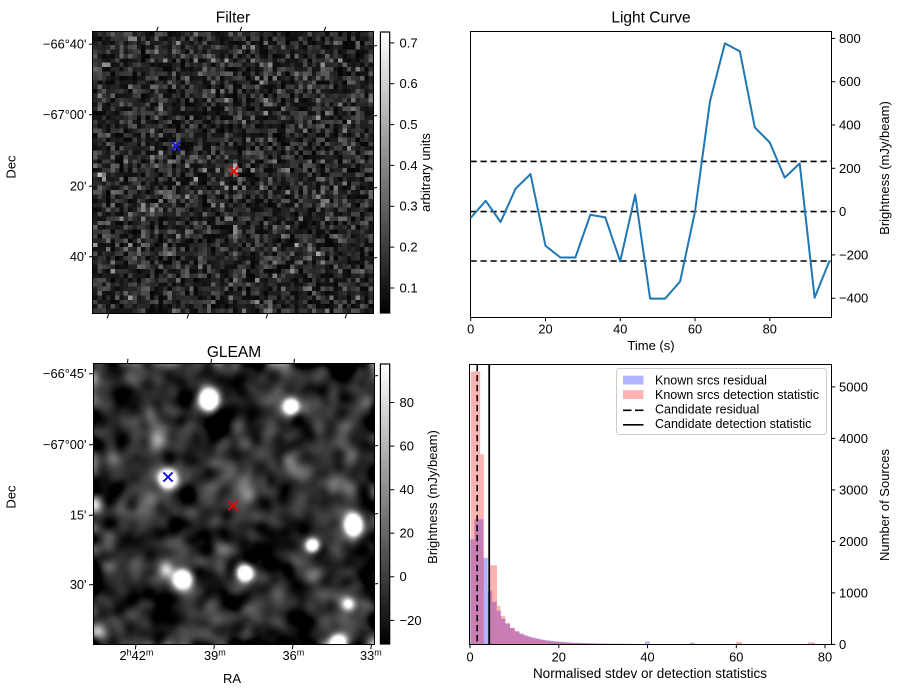  Describe the element at coordinates (232, 678) in the screenshot. I see `svg-text: RA` at that location.